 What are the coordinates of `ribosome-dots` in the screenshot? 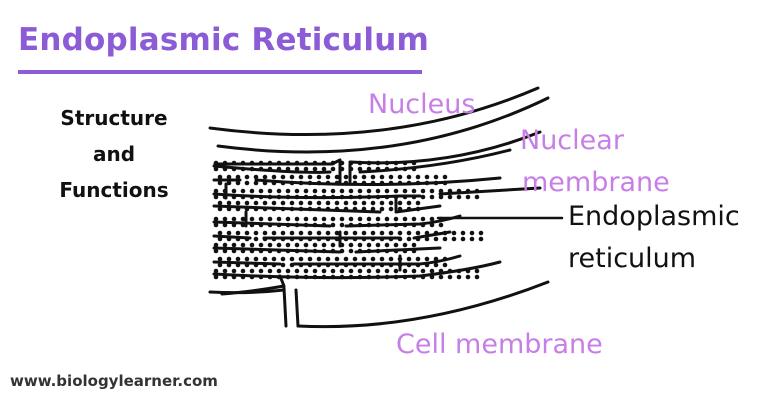 It's located at (348, 220).